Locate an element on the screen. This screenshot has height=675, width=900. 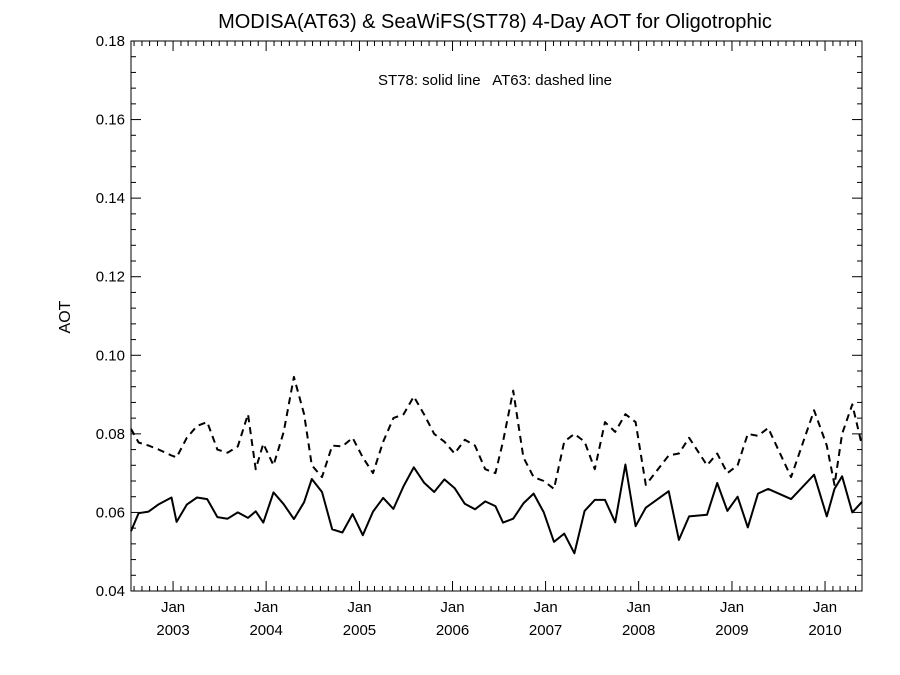
y-tick-label: 0.08 is located at coordinates (110, 434).